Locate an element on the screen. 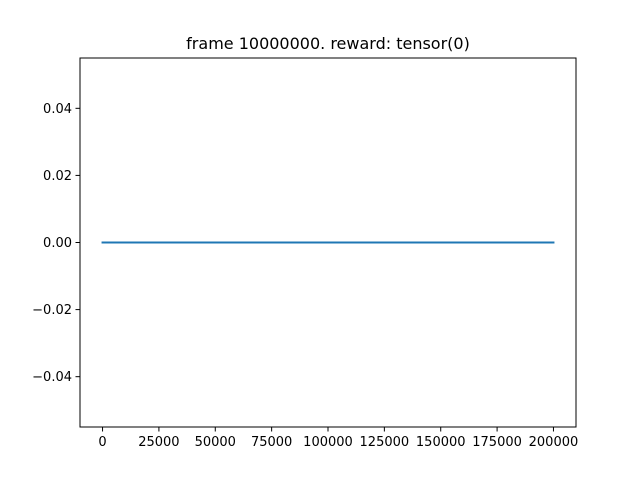 The height and width of the screenshot is (480, 640). y-tick-label: 0.02 is located at coordinates (57, 176).